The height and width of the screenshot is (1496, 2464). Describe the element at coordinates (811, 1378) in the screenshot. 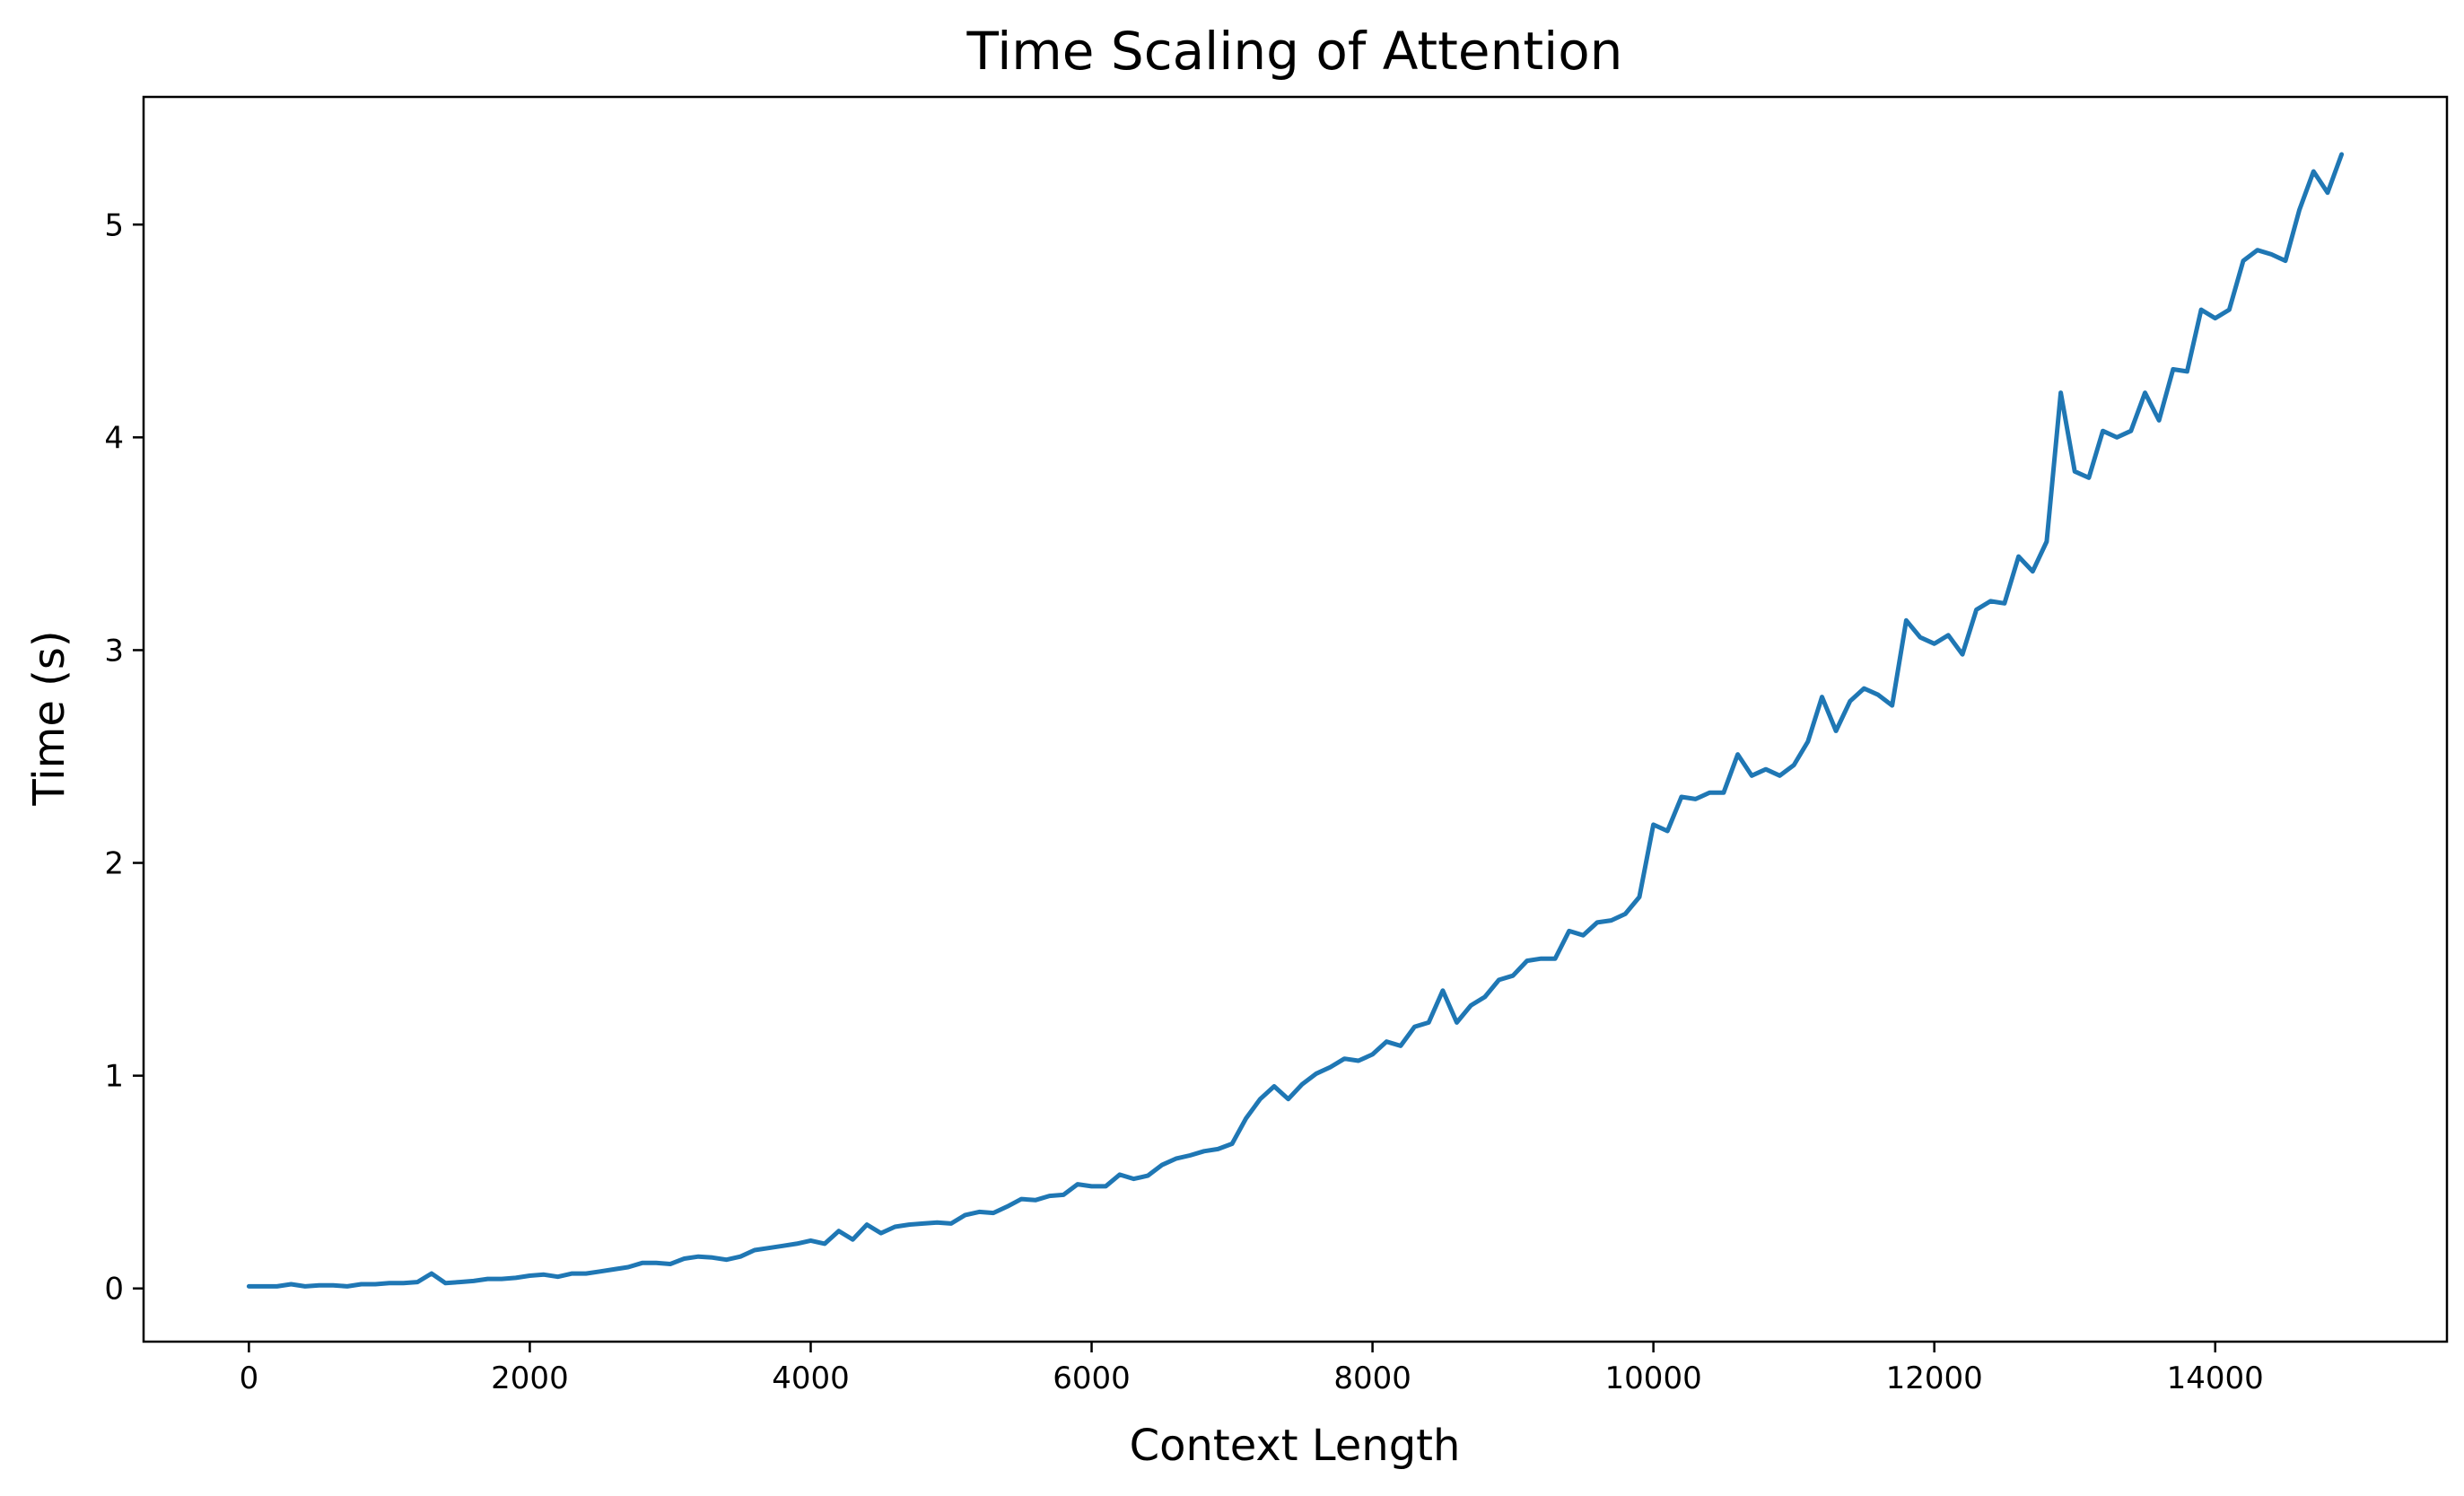

I see `x-tick-label: 4000` at that location.